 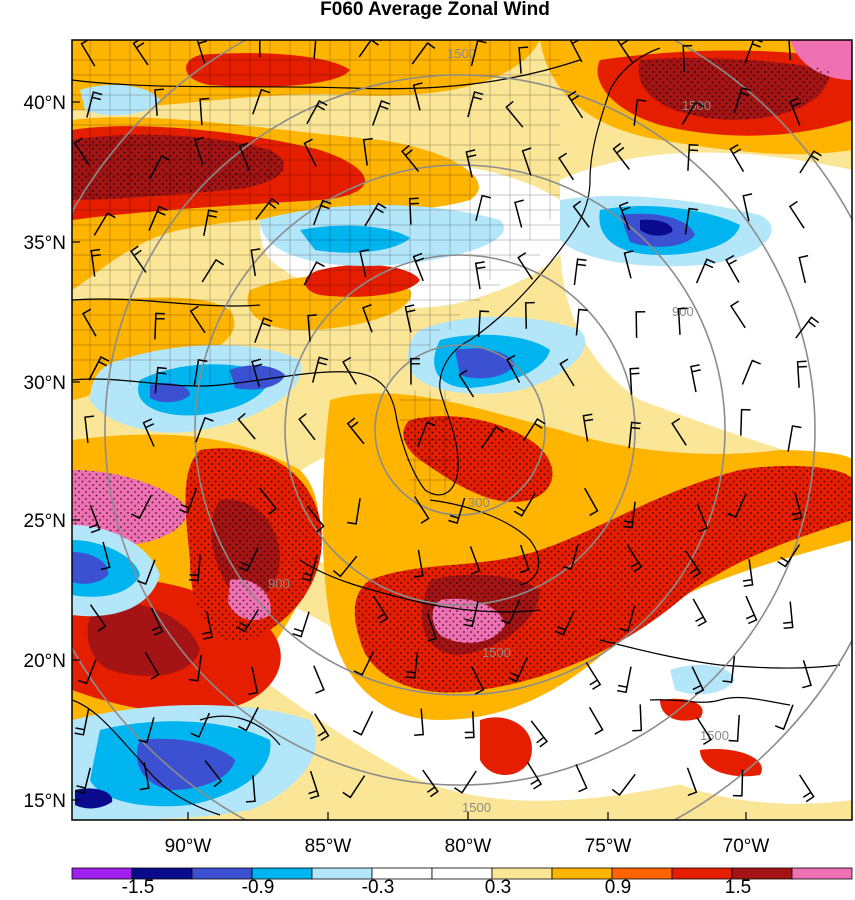 What do you see at coordinates (45, 243) in the screenshot?
I see `lat-tick-label: 35°N` at bounding box center [45, 243].